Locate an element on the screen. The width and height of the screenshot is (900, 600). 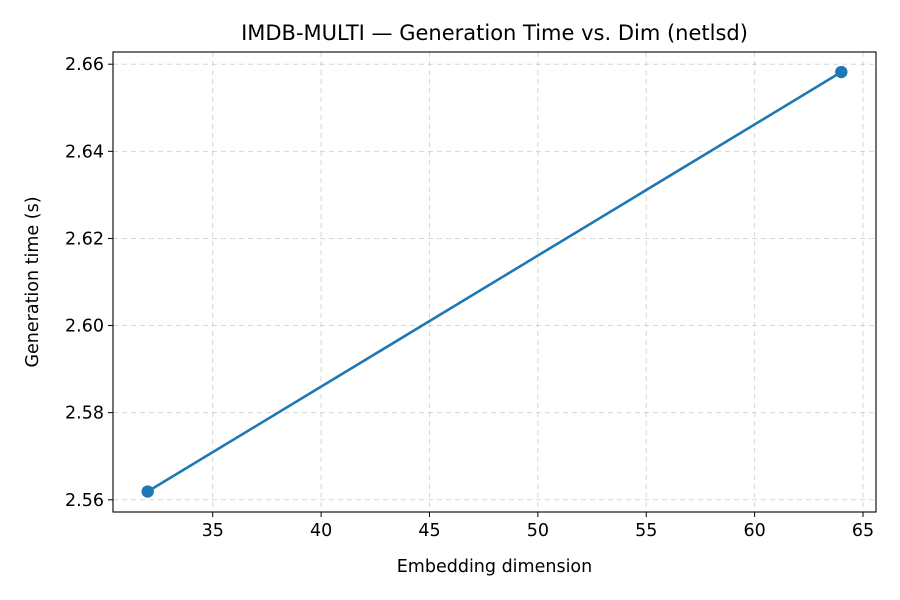
y-tick-label: 2.60 is located at coordinates (84, 327).